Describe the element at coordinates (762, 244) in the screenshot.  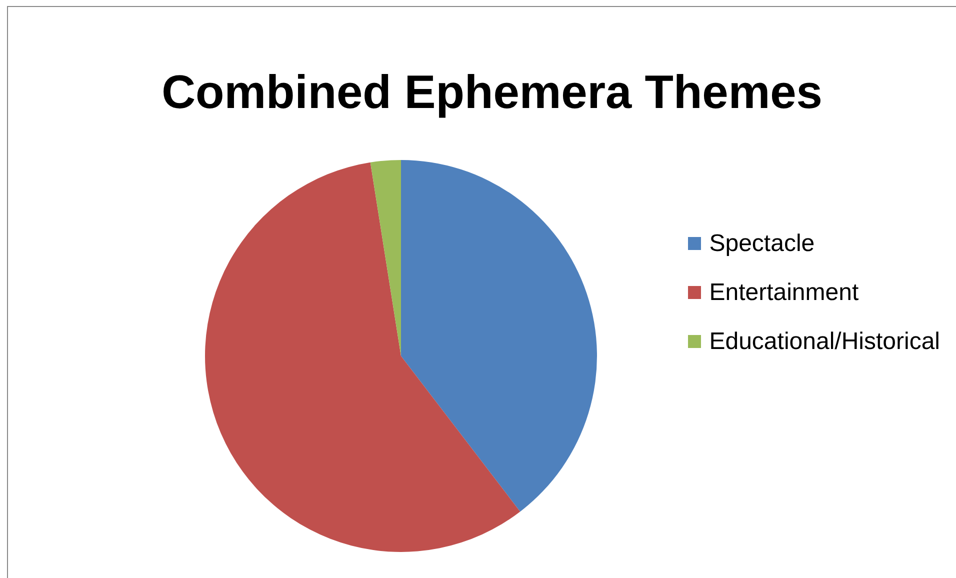
I see `legend-label: Spectacle` at that location.